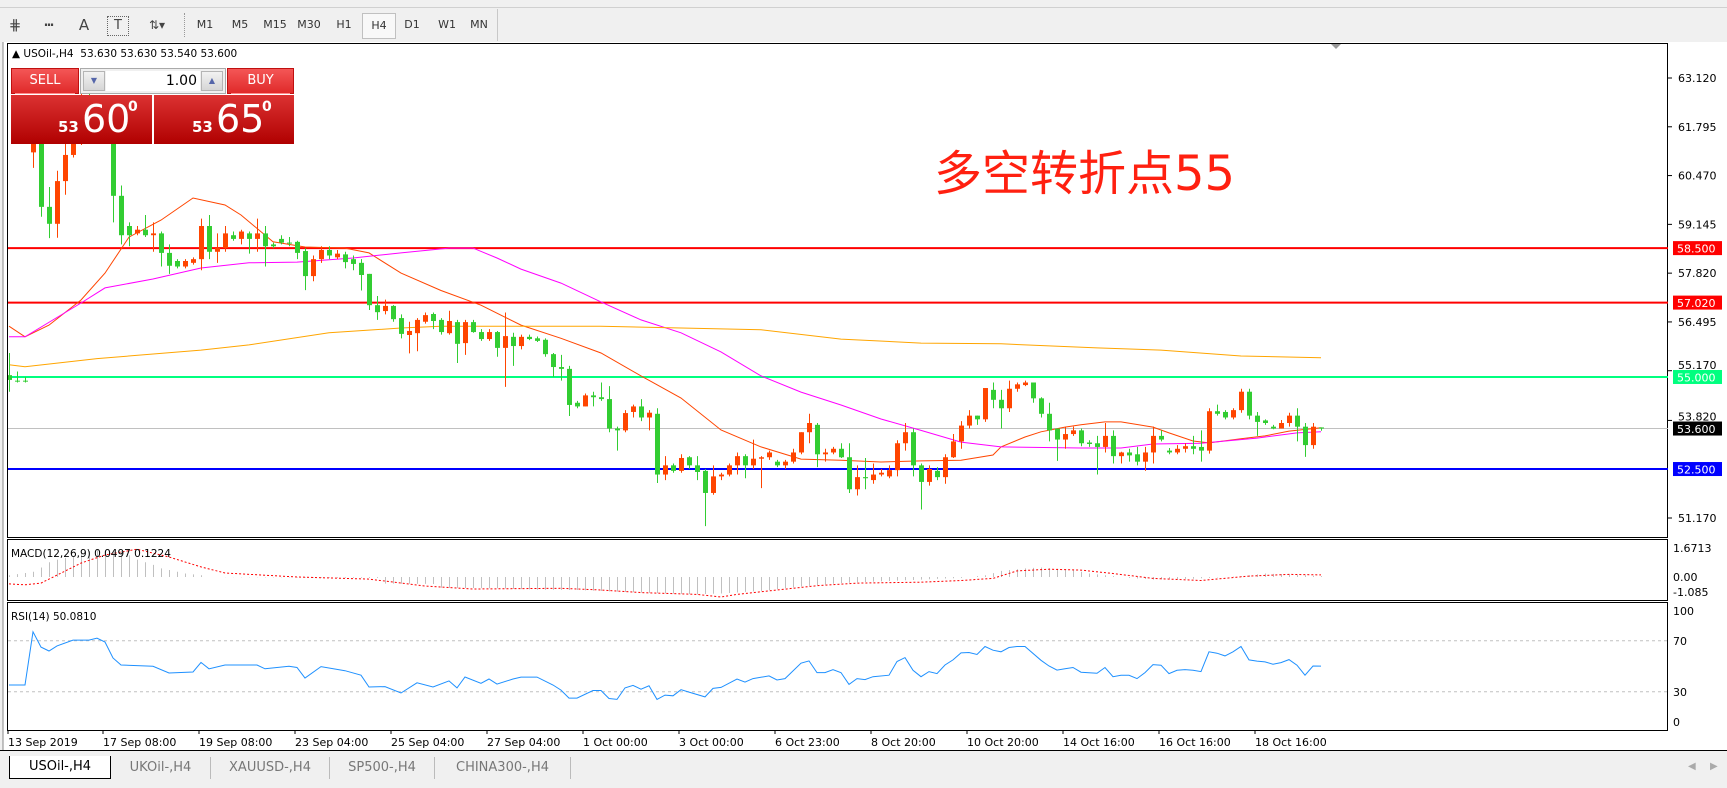  Describe the element at coordinates (118, 26) in the screenshot. I see `text-label-icon: T` at that location.